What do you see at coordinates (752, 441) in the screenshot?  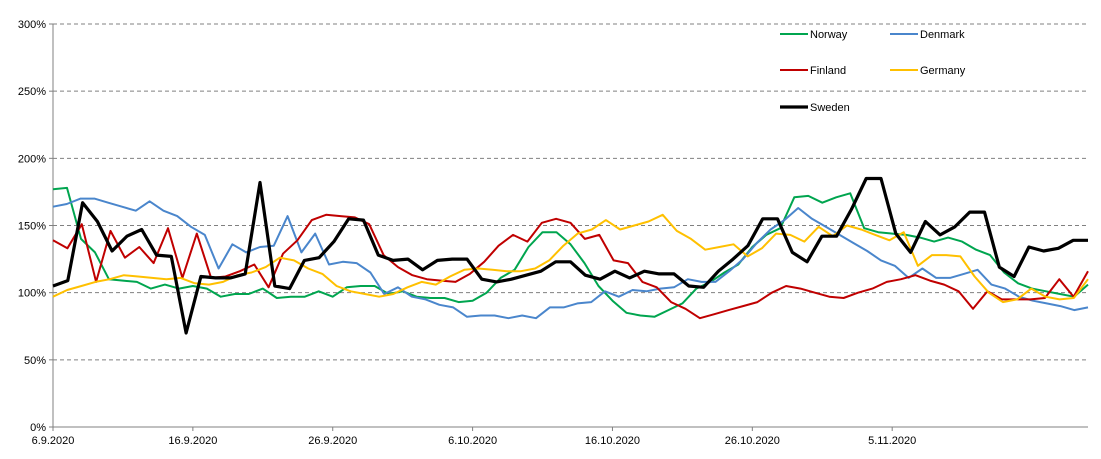 I see `x-tick-label: 26.10.2020` at bounding box center [752, 441].